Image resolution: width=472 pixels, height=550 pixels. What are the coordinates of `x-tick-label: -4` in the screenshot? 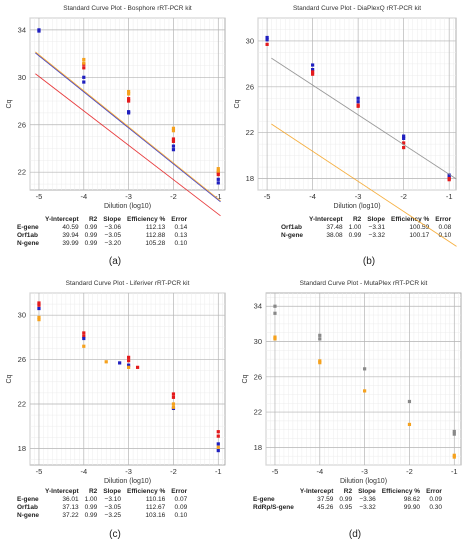 It's located at (83, 471).